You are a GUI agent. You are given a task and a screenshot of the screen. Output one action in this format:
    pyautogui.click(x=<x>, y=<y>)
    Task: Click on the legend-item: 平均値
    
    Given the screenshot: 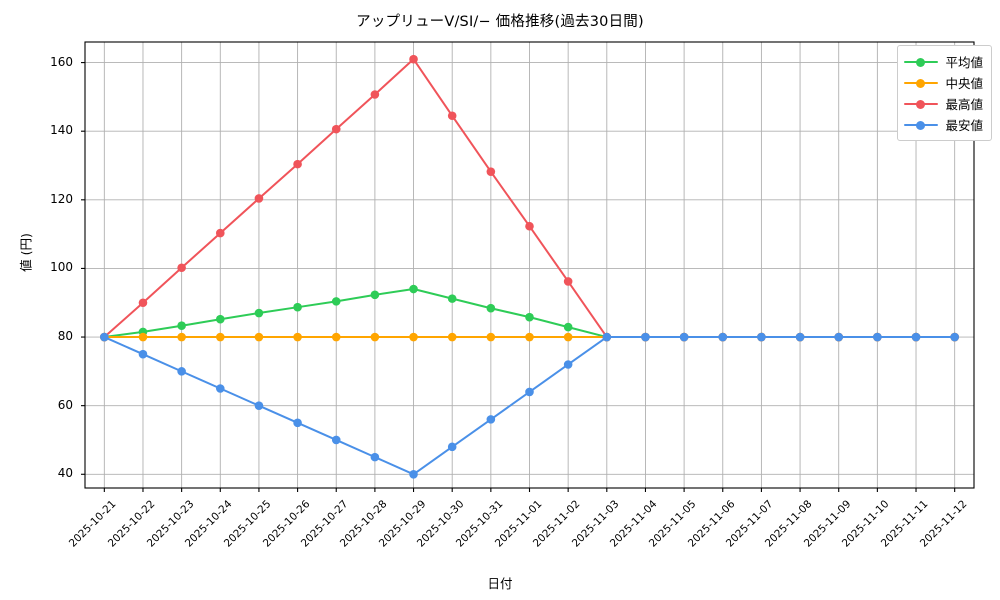 What is the action you would take?
    pyautogui.click(x=943, y=61)
    